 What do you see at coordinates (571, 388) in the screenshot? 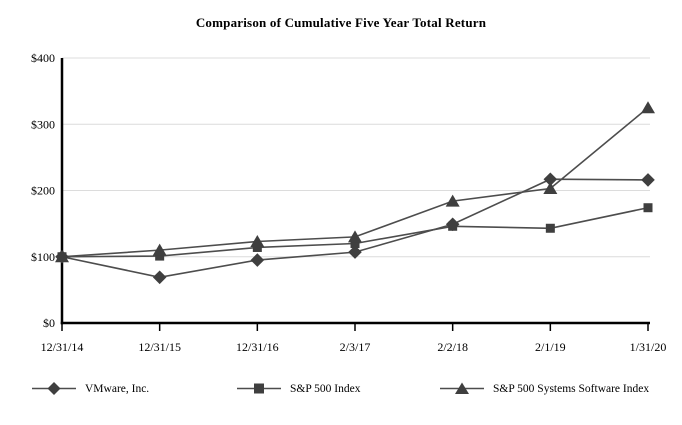
I see `legend-label-sp500-systems-software: S&P 500 Systems Software Index` at bounding box center [571, 388].